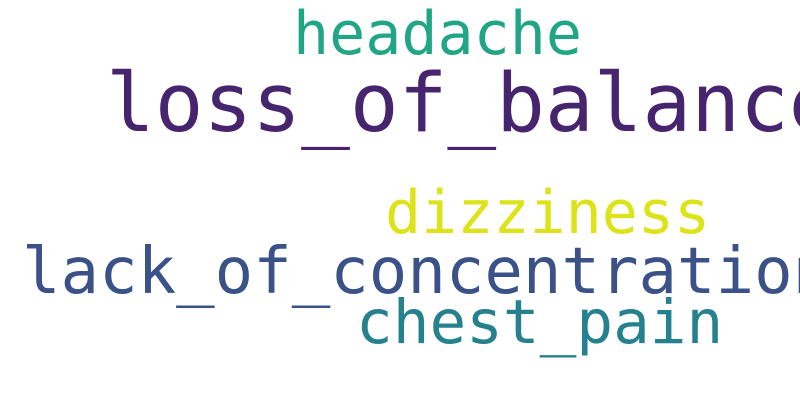 The image size is (800, 400). Describe the element at coordinates (437, 34) in the screenshot. I see `word-headache: headache` at that location.